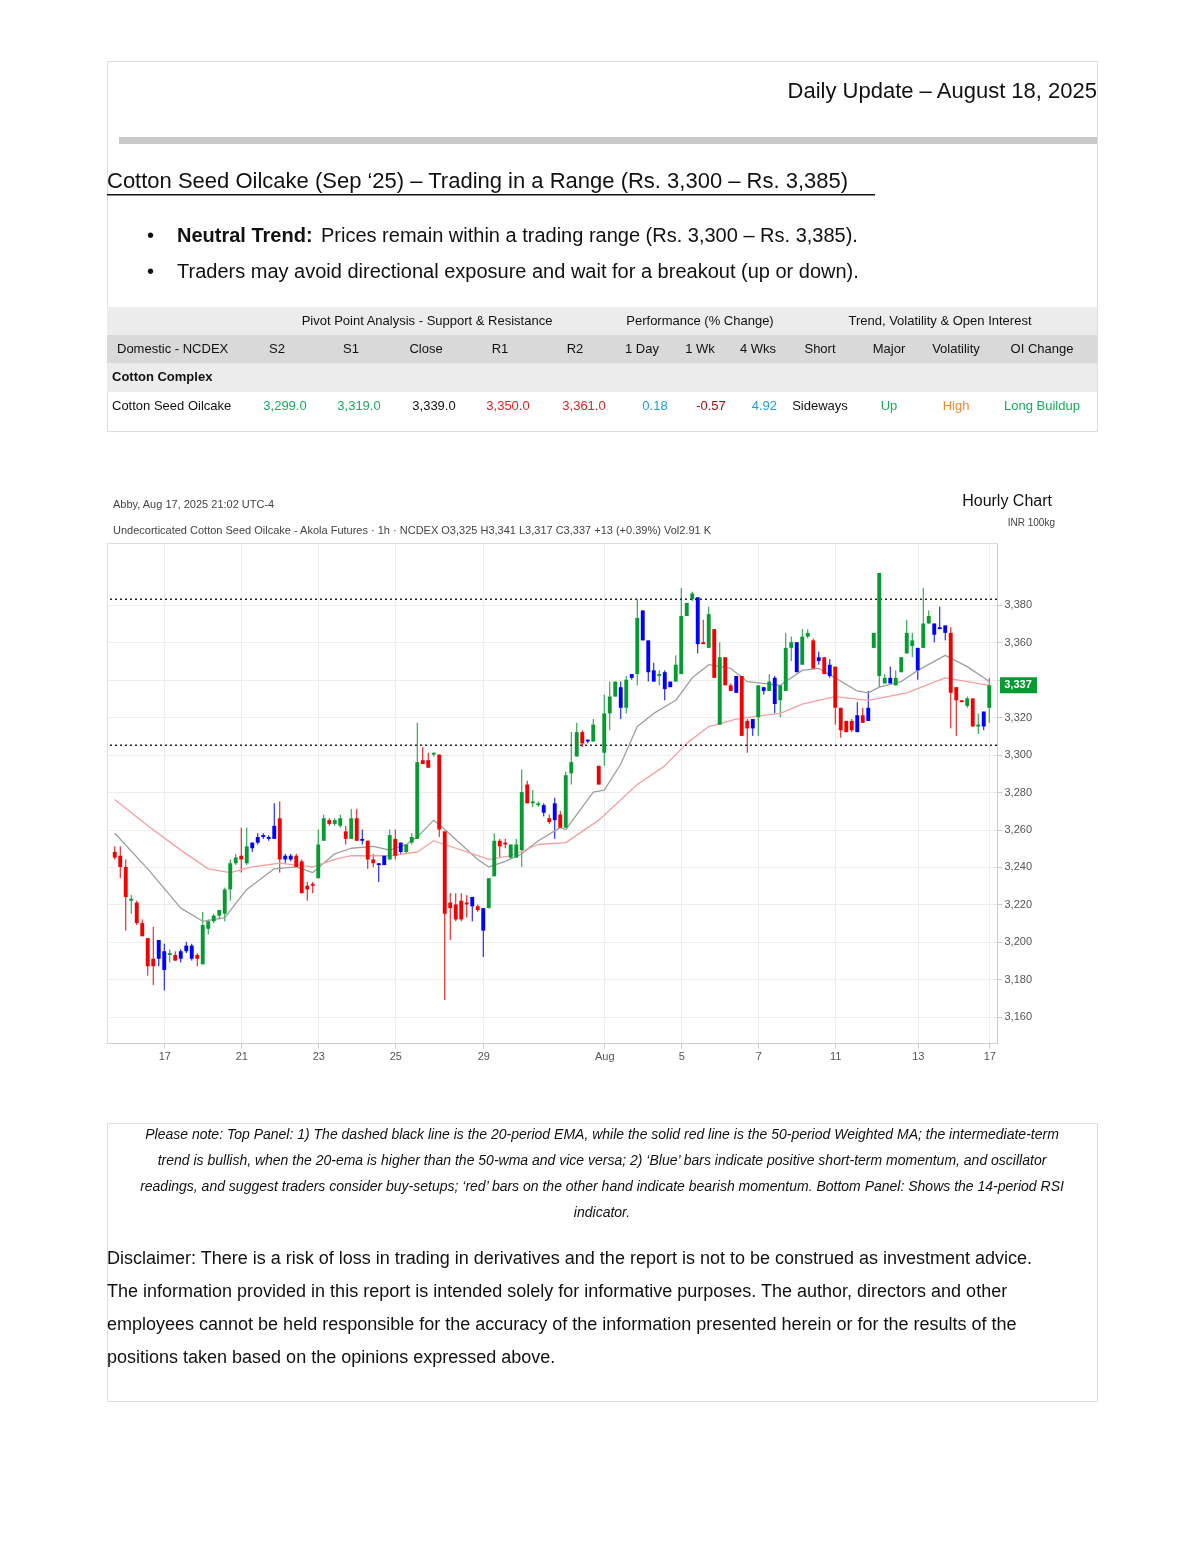 This screenshot has width=1200, height=1553. Describe the element at coordinates (172, 405) in the screenshot. I see `text: Cotton Seed Oilcake` at that location.